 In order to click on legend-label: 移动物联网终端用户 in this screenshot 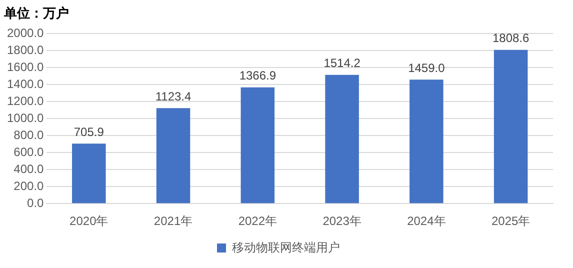, I will do `click(286, 247)`.